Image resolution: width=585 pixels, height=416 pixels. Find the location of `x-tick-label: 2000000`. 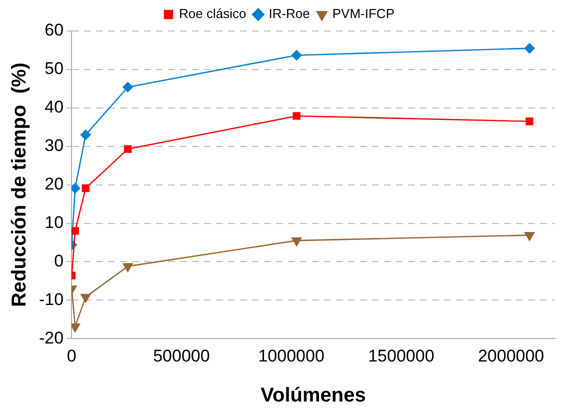

x-tick-label: 2000000 is located at coordinates (511, 356).